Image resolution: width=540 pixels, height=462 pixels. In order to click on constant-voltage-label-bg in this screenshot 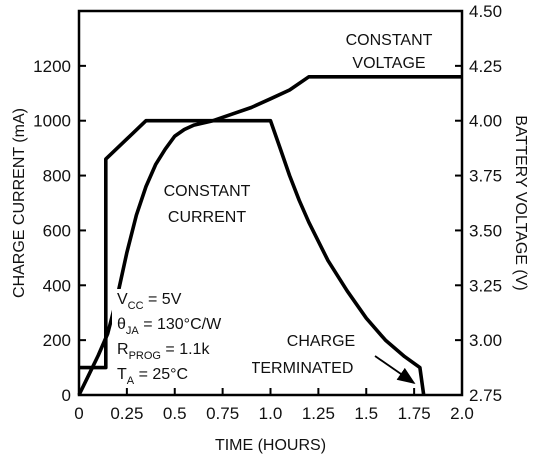, I will do `click(389, 49)`.